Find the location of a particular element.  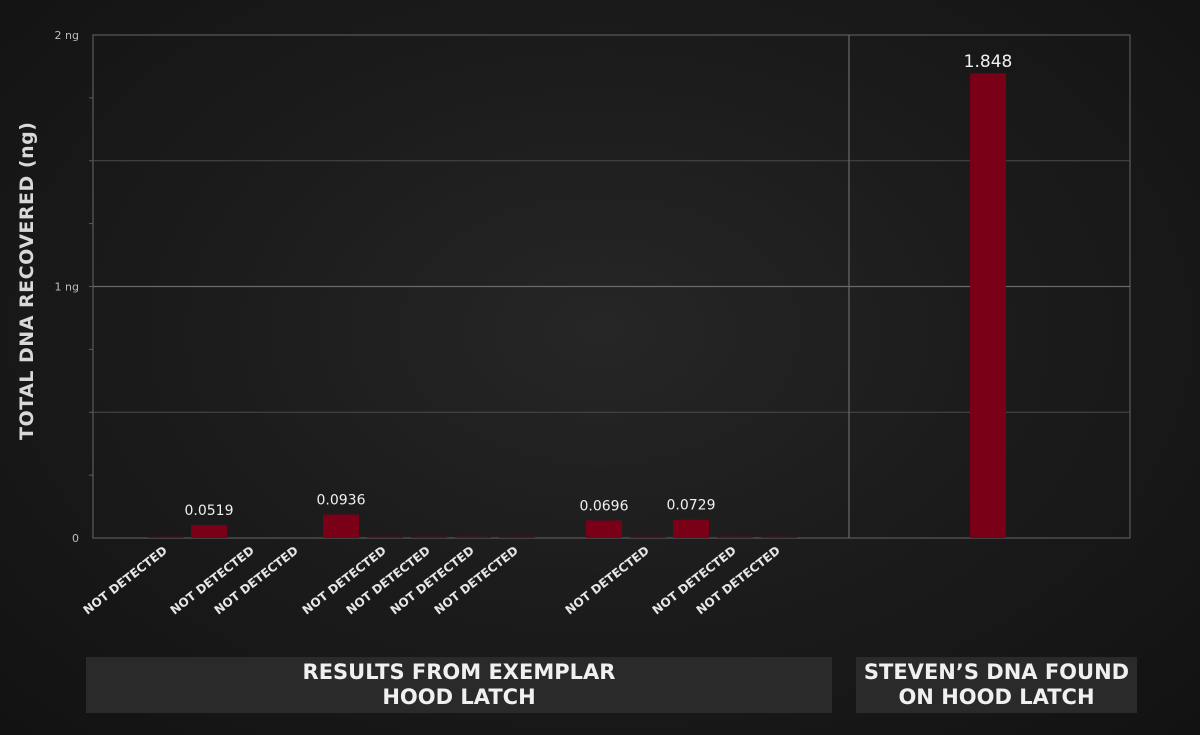

y-tick-label-0: 0 is located at coordinates (75, 538).